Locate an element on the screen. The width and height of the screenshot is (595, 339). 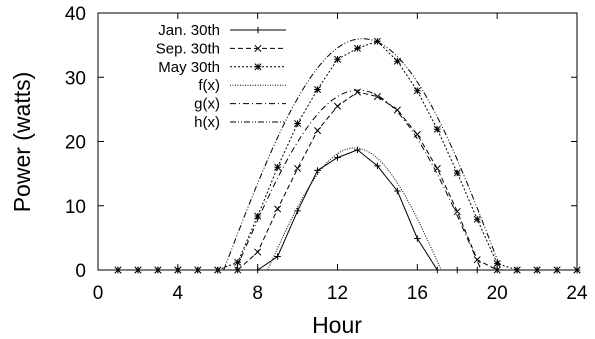
legend-label-1: Sep. 30th is located at coordinates (188, 48).